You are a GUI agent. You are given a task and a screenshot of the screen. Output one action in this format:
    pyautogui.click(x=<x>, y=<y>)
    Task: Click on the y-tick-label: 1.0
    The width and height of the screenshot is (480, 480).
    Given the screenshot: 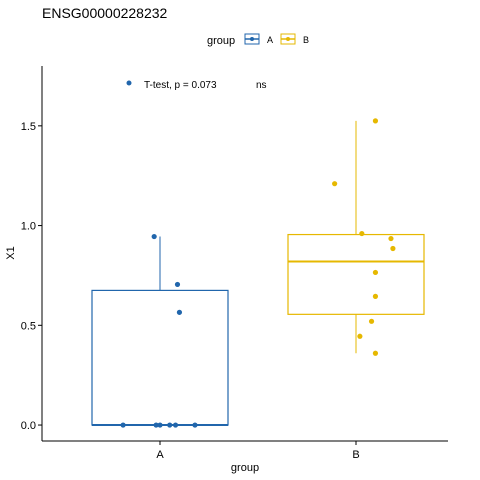 What is the action you would take?
    pyautogui.click(x=28, y=227)
    